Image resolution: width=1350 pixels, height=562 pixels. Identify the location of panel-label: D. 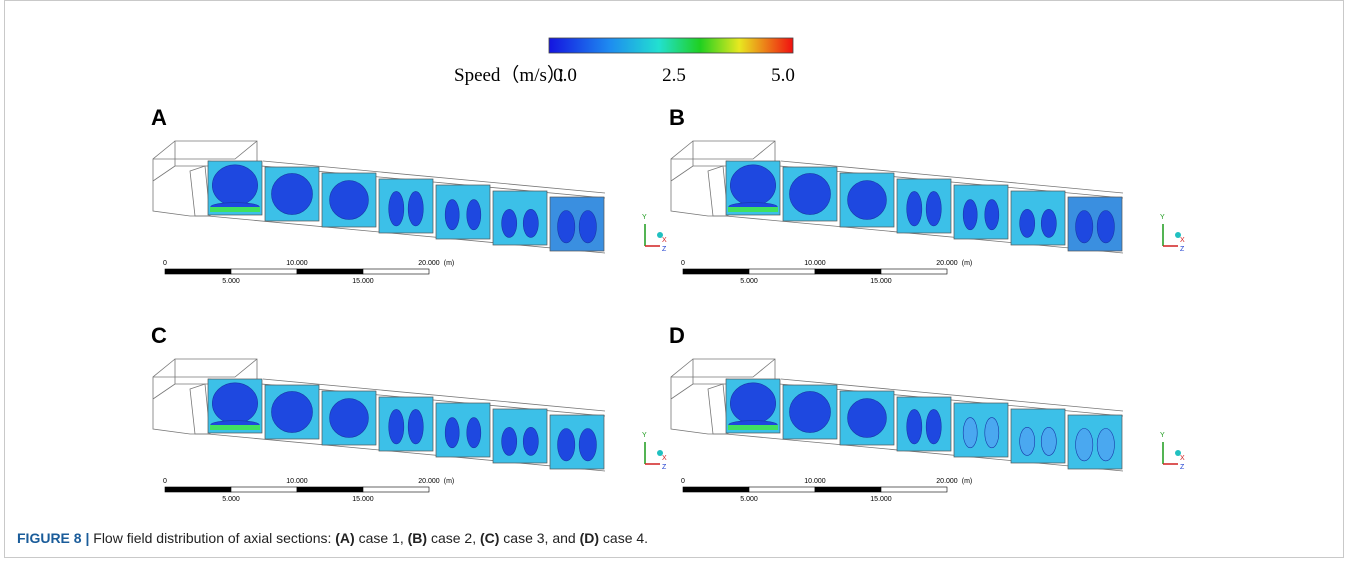
(677, 335).